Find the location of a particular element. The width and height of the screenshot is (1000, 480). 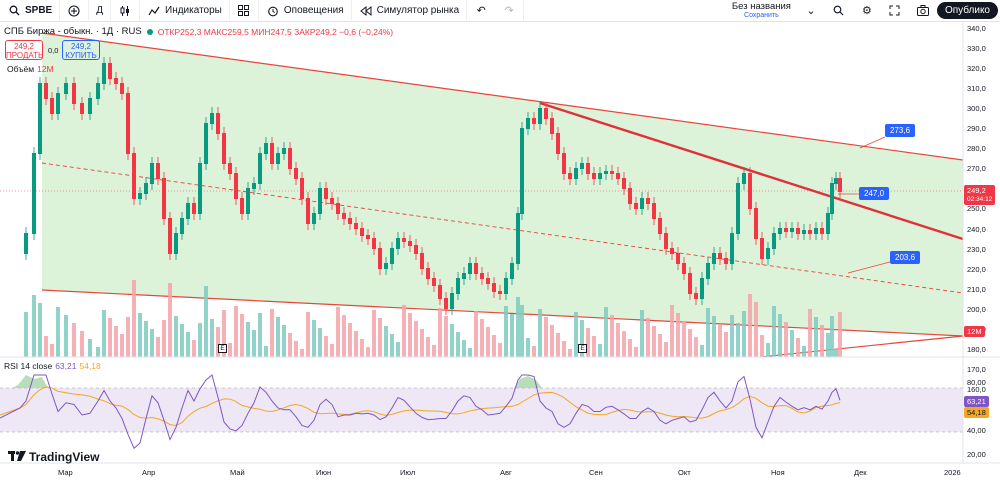

publish-button: Опублико is located at coordinates (967, 10).